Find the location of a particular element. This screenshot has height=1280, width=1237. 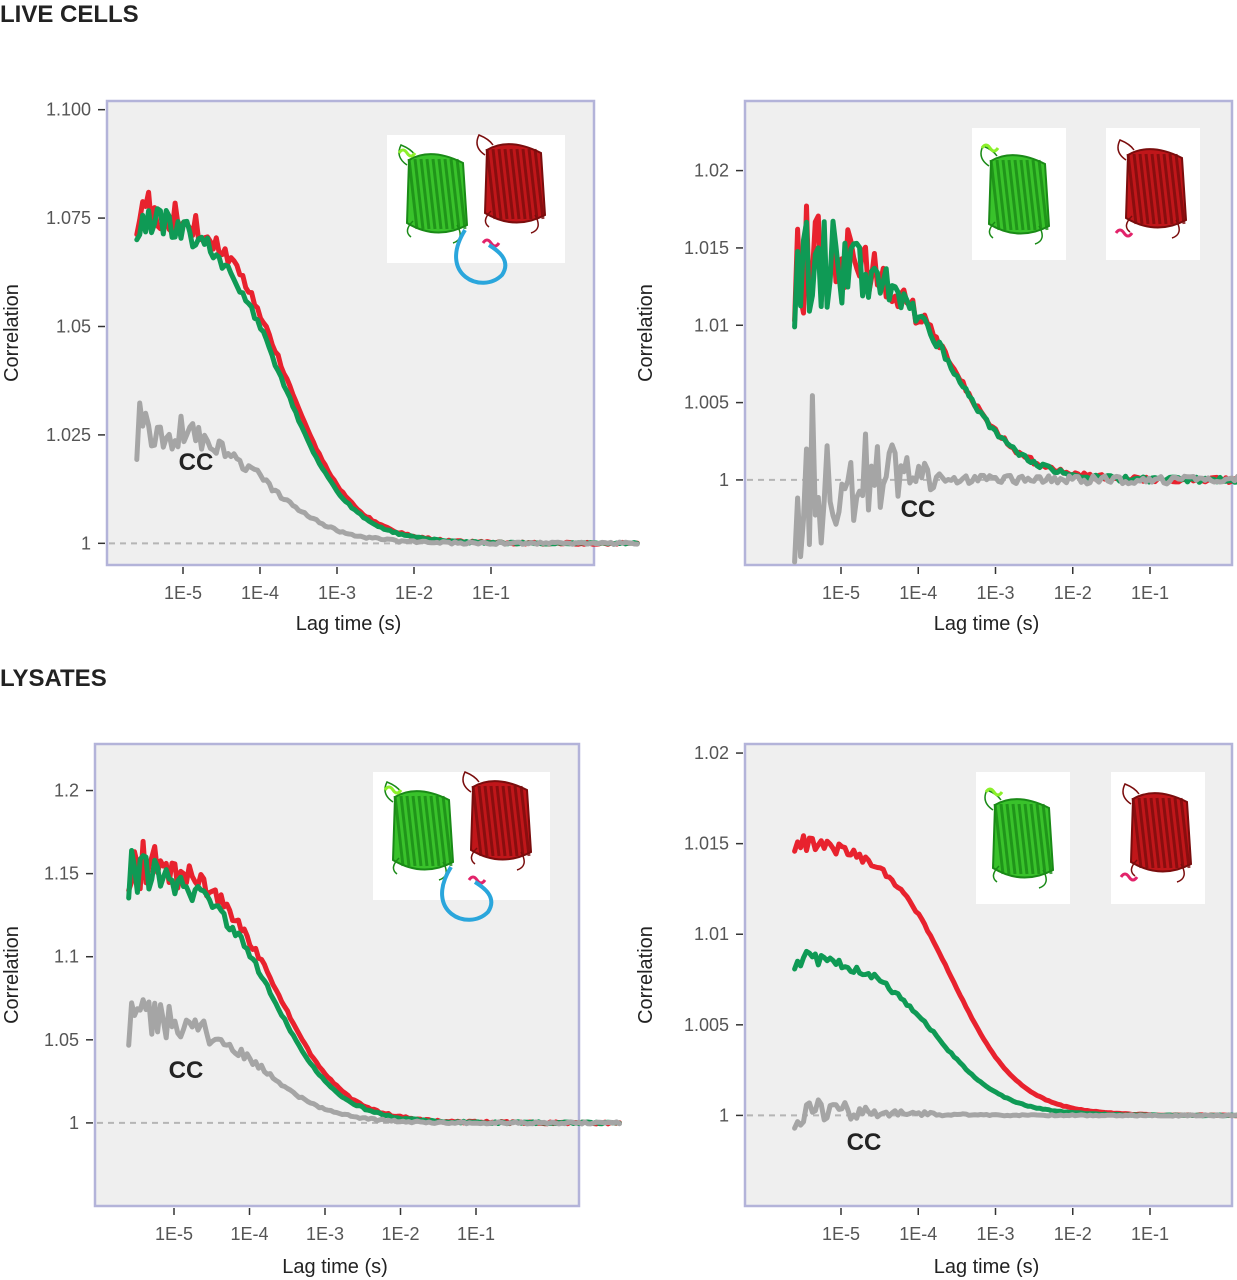

y-tick-label: 1.025 is located at coordinates (68, 435).